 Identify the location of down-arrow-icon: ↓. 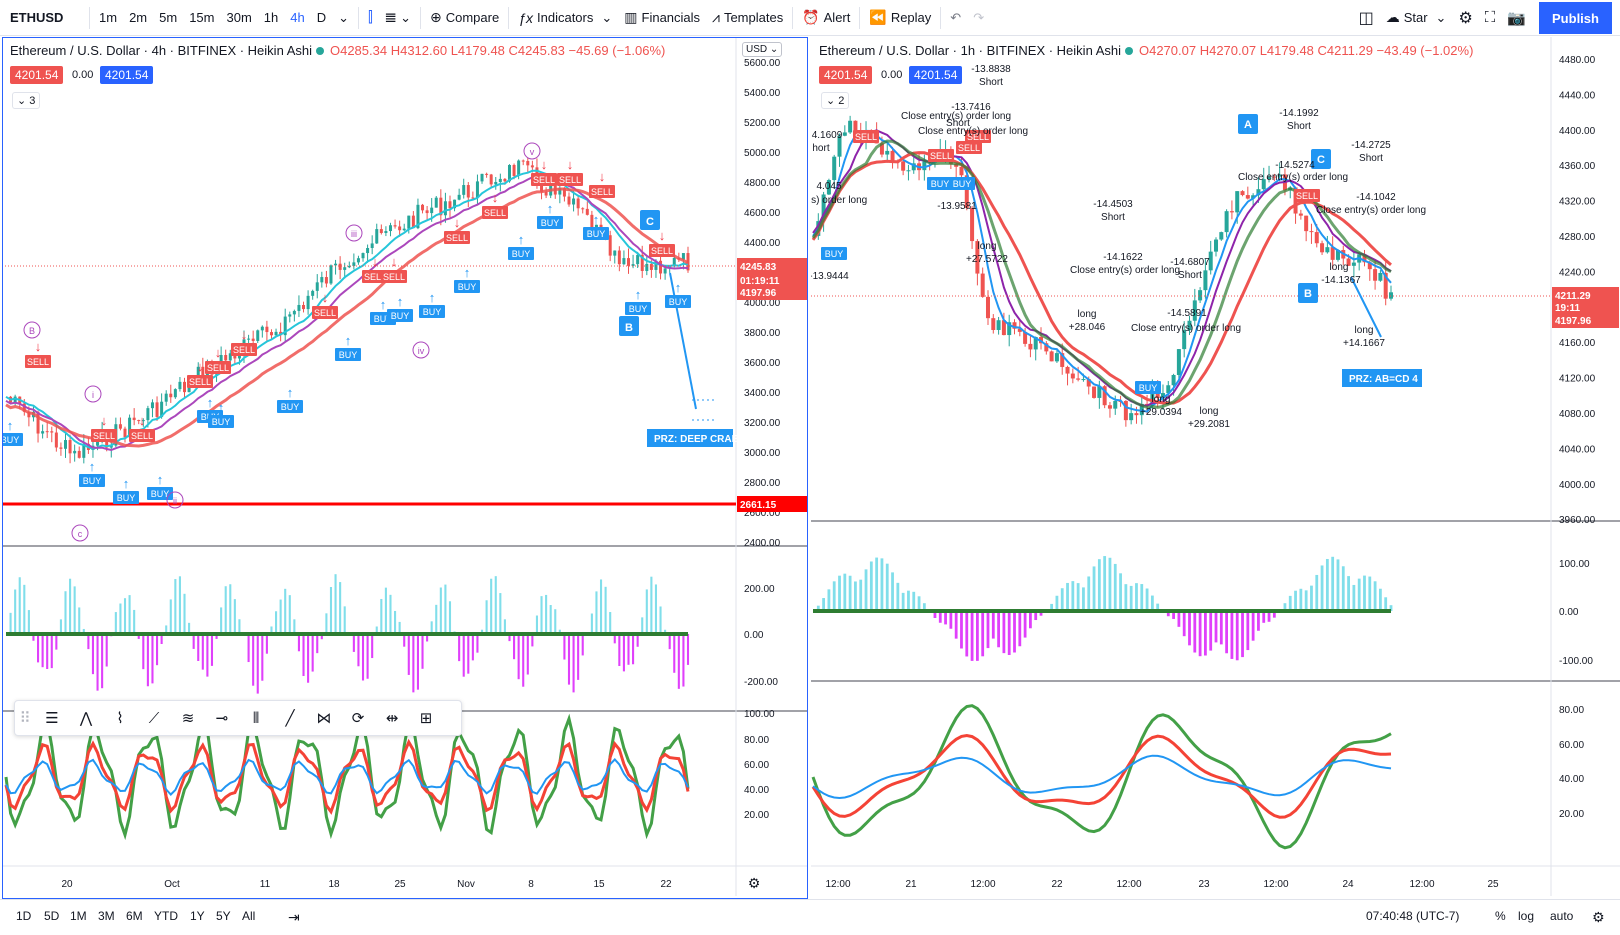
(38, 346).